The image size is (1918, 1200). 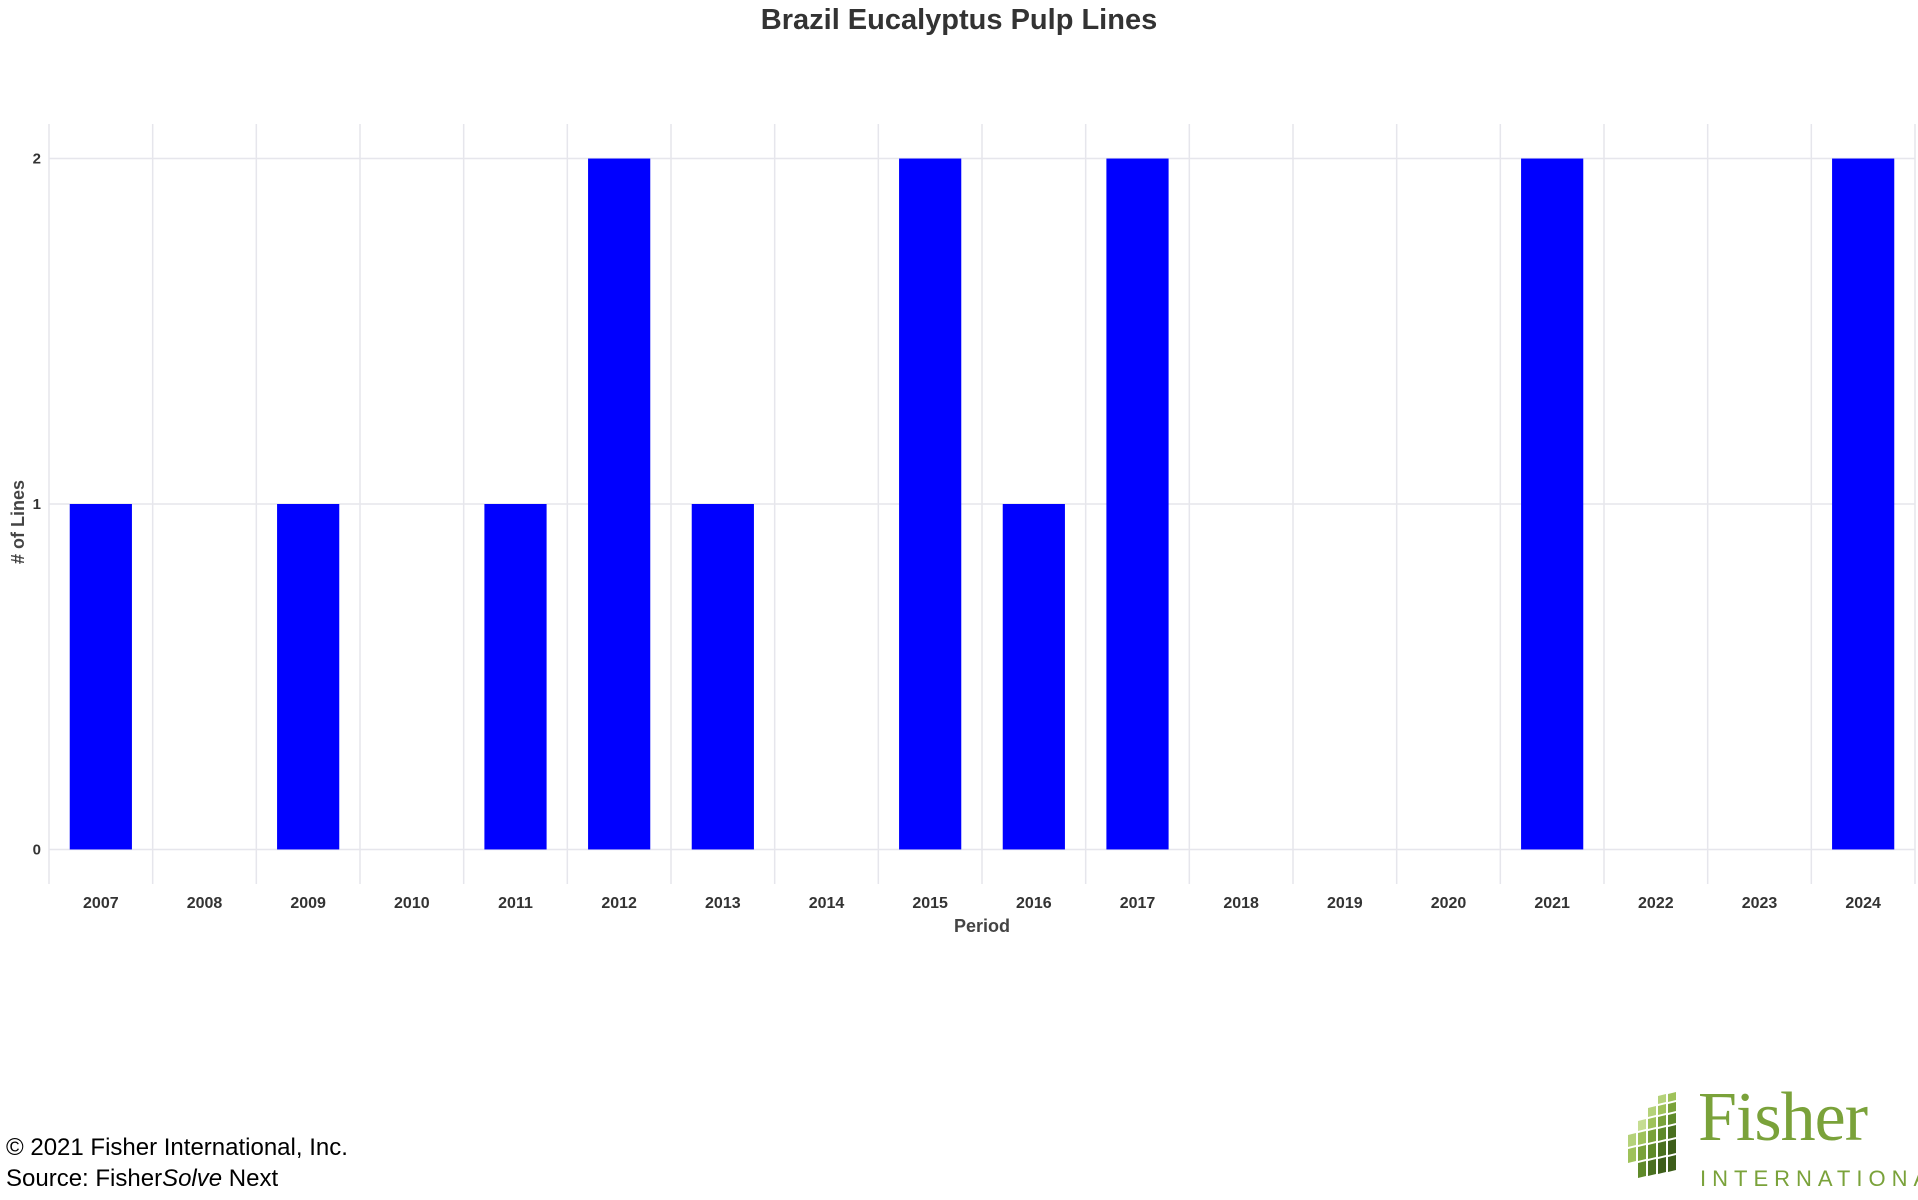 What do you see at coordinates (515, 903) in the screenshot?
I see `x-tick-label: 2011` at bounding box center [515, 903].